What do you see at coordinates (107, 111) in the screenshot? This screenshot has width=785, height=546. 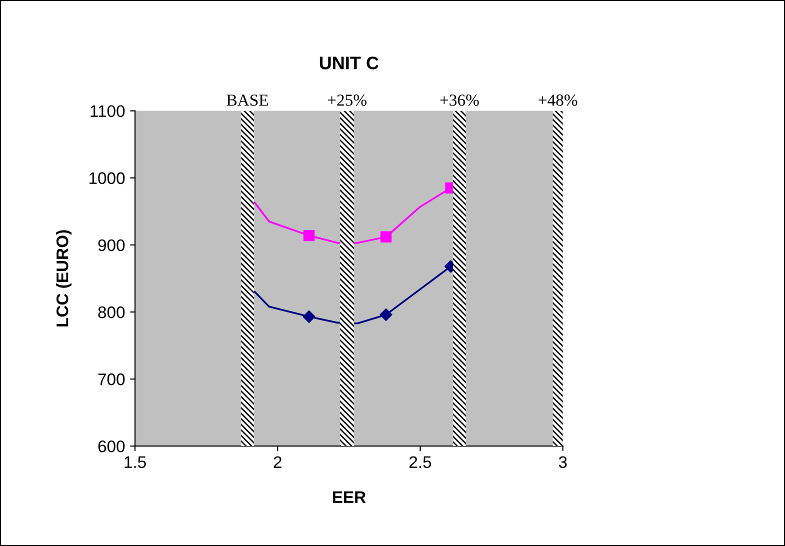 I see `y-tick-label: 1100` at bounding box center [107, 111].